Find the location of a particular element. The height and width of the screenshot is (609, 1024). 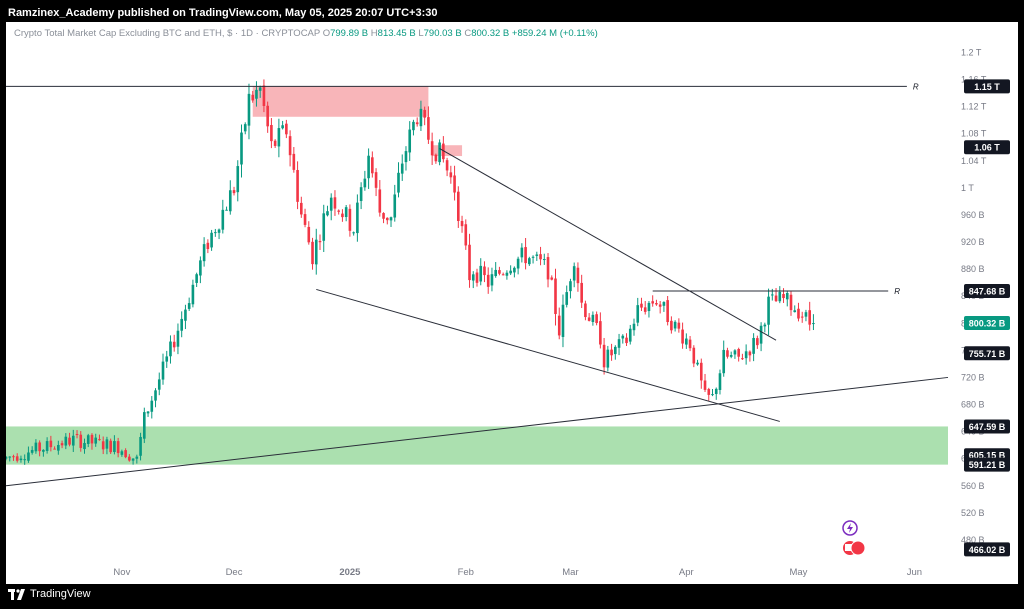

y-tick-label: 720 B is located at coordinates (973, 377).